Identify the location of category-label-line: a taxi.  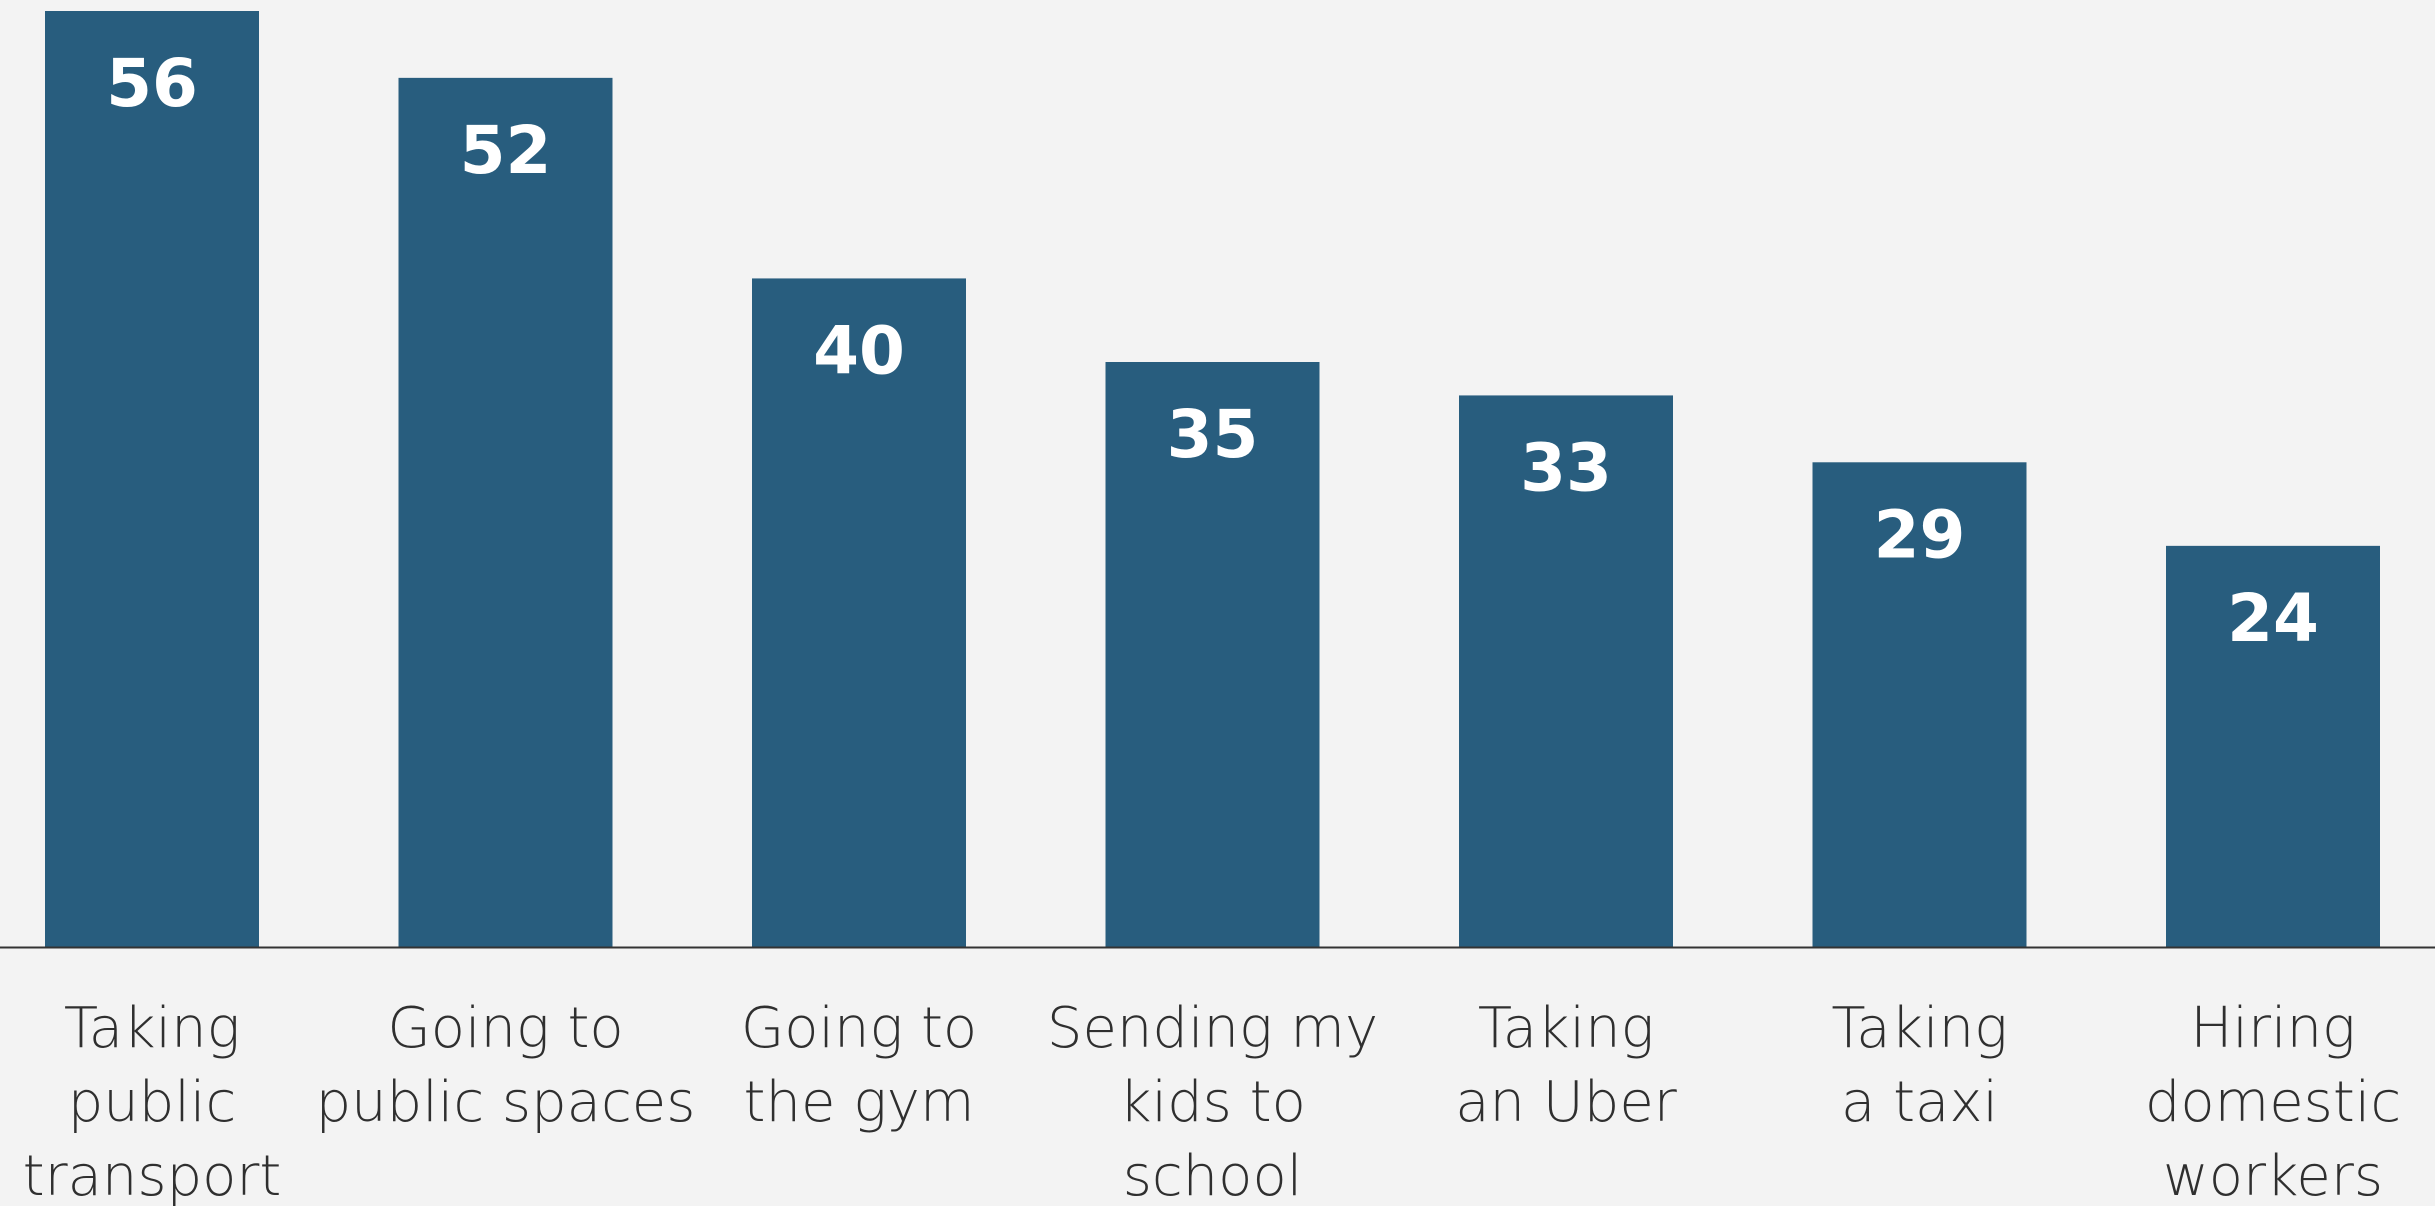
(1919, 1102).